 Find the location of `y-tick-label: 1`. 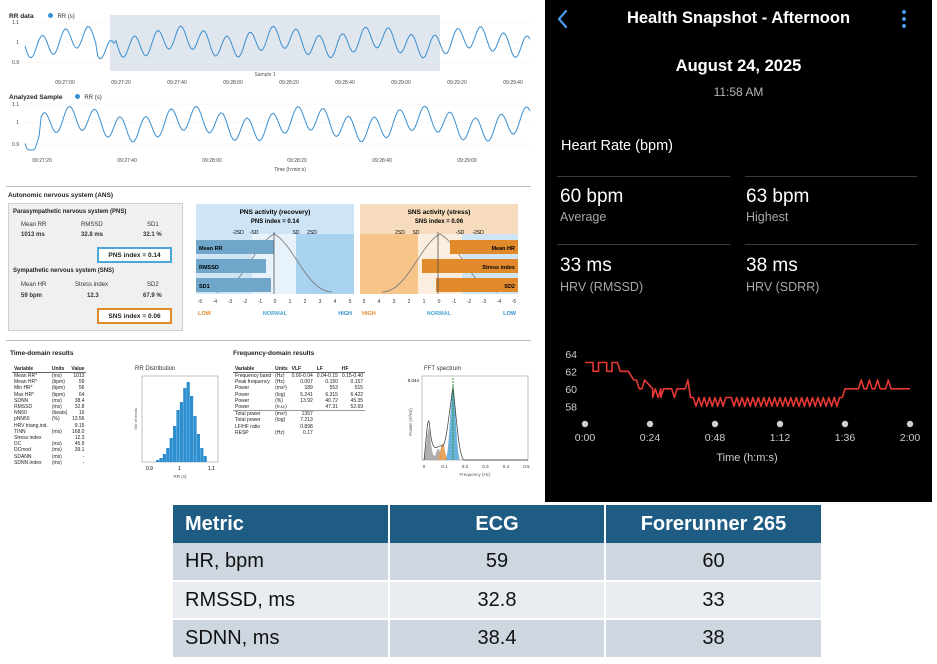

y-tick-label: 1 is located at coordinates (17, 123).